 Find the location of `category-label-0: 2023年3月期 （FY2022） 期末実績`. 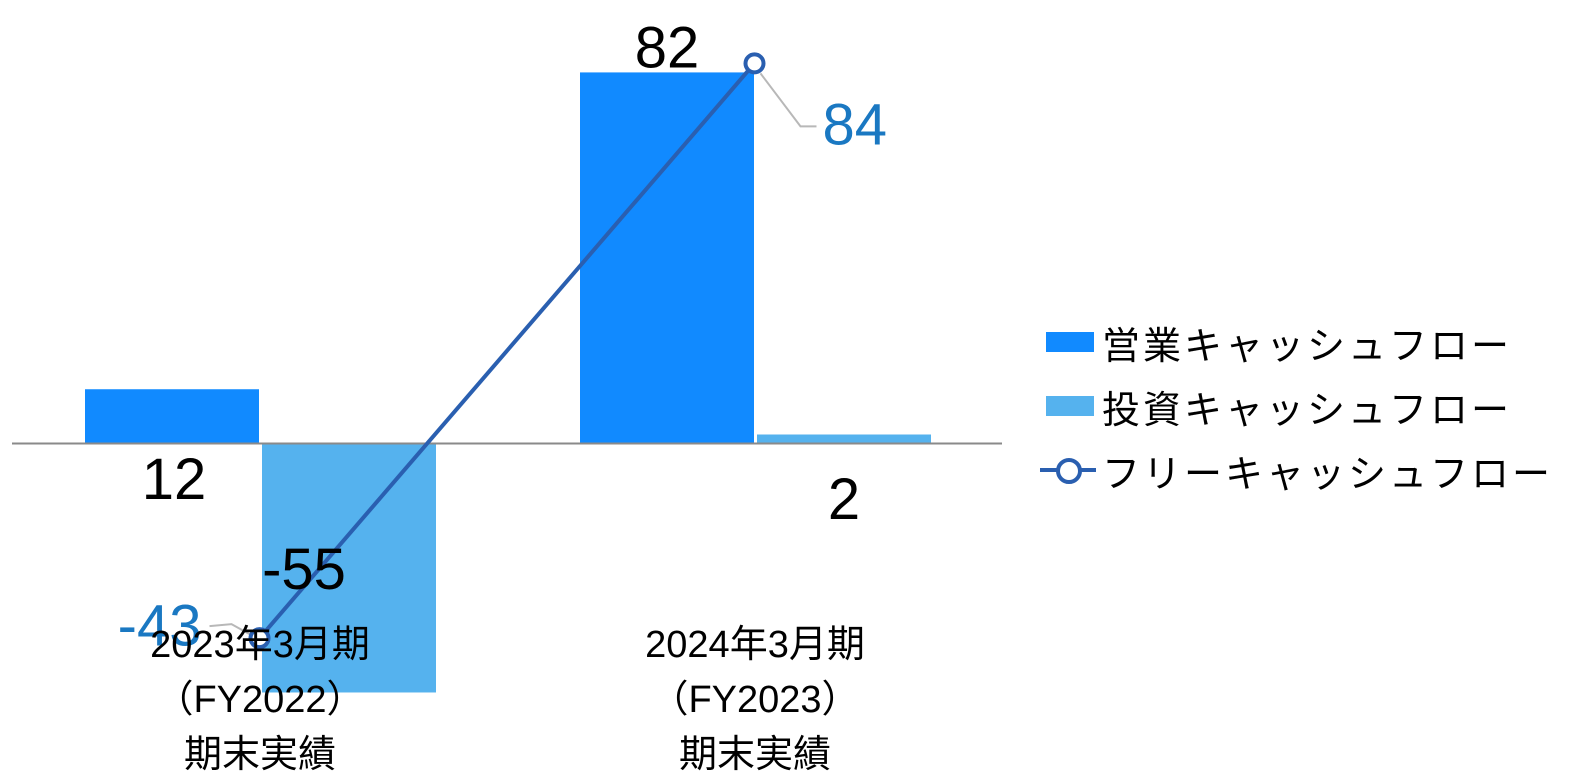

category-label-0: 2023年3月期 （FY2022） 期末実績 is located at coordinates (260, 700).